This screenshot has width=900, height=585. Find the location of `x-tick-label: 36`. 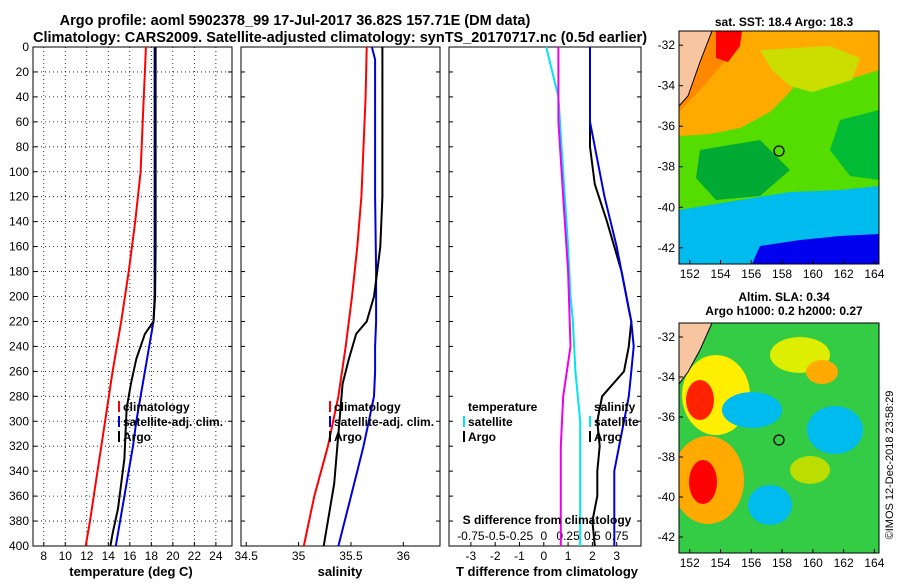

x-tick-label: 36 is located at coordinates (404, 556).